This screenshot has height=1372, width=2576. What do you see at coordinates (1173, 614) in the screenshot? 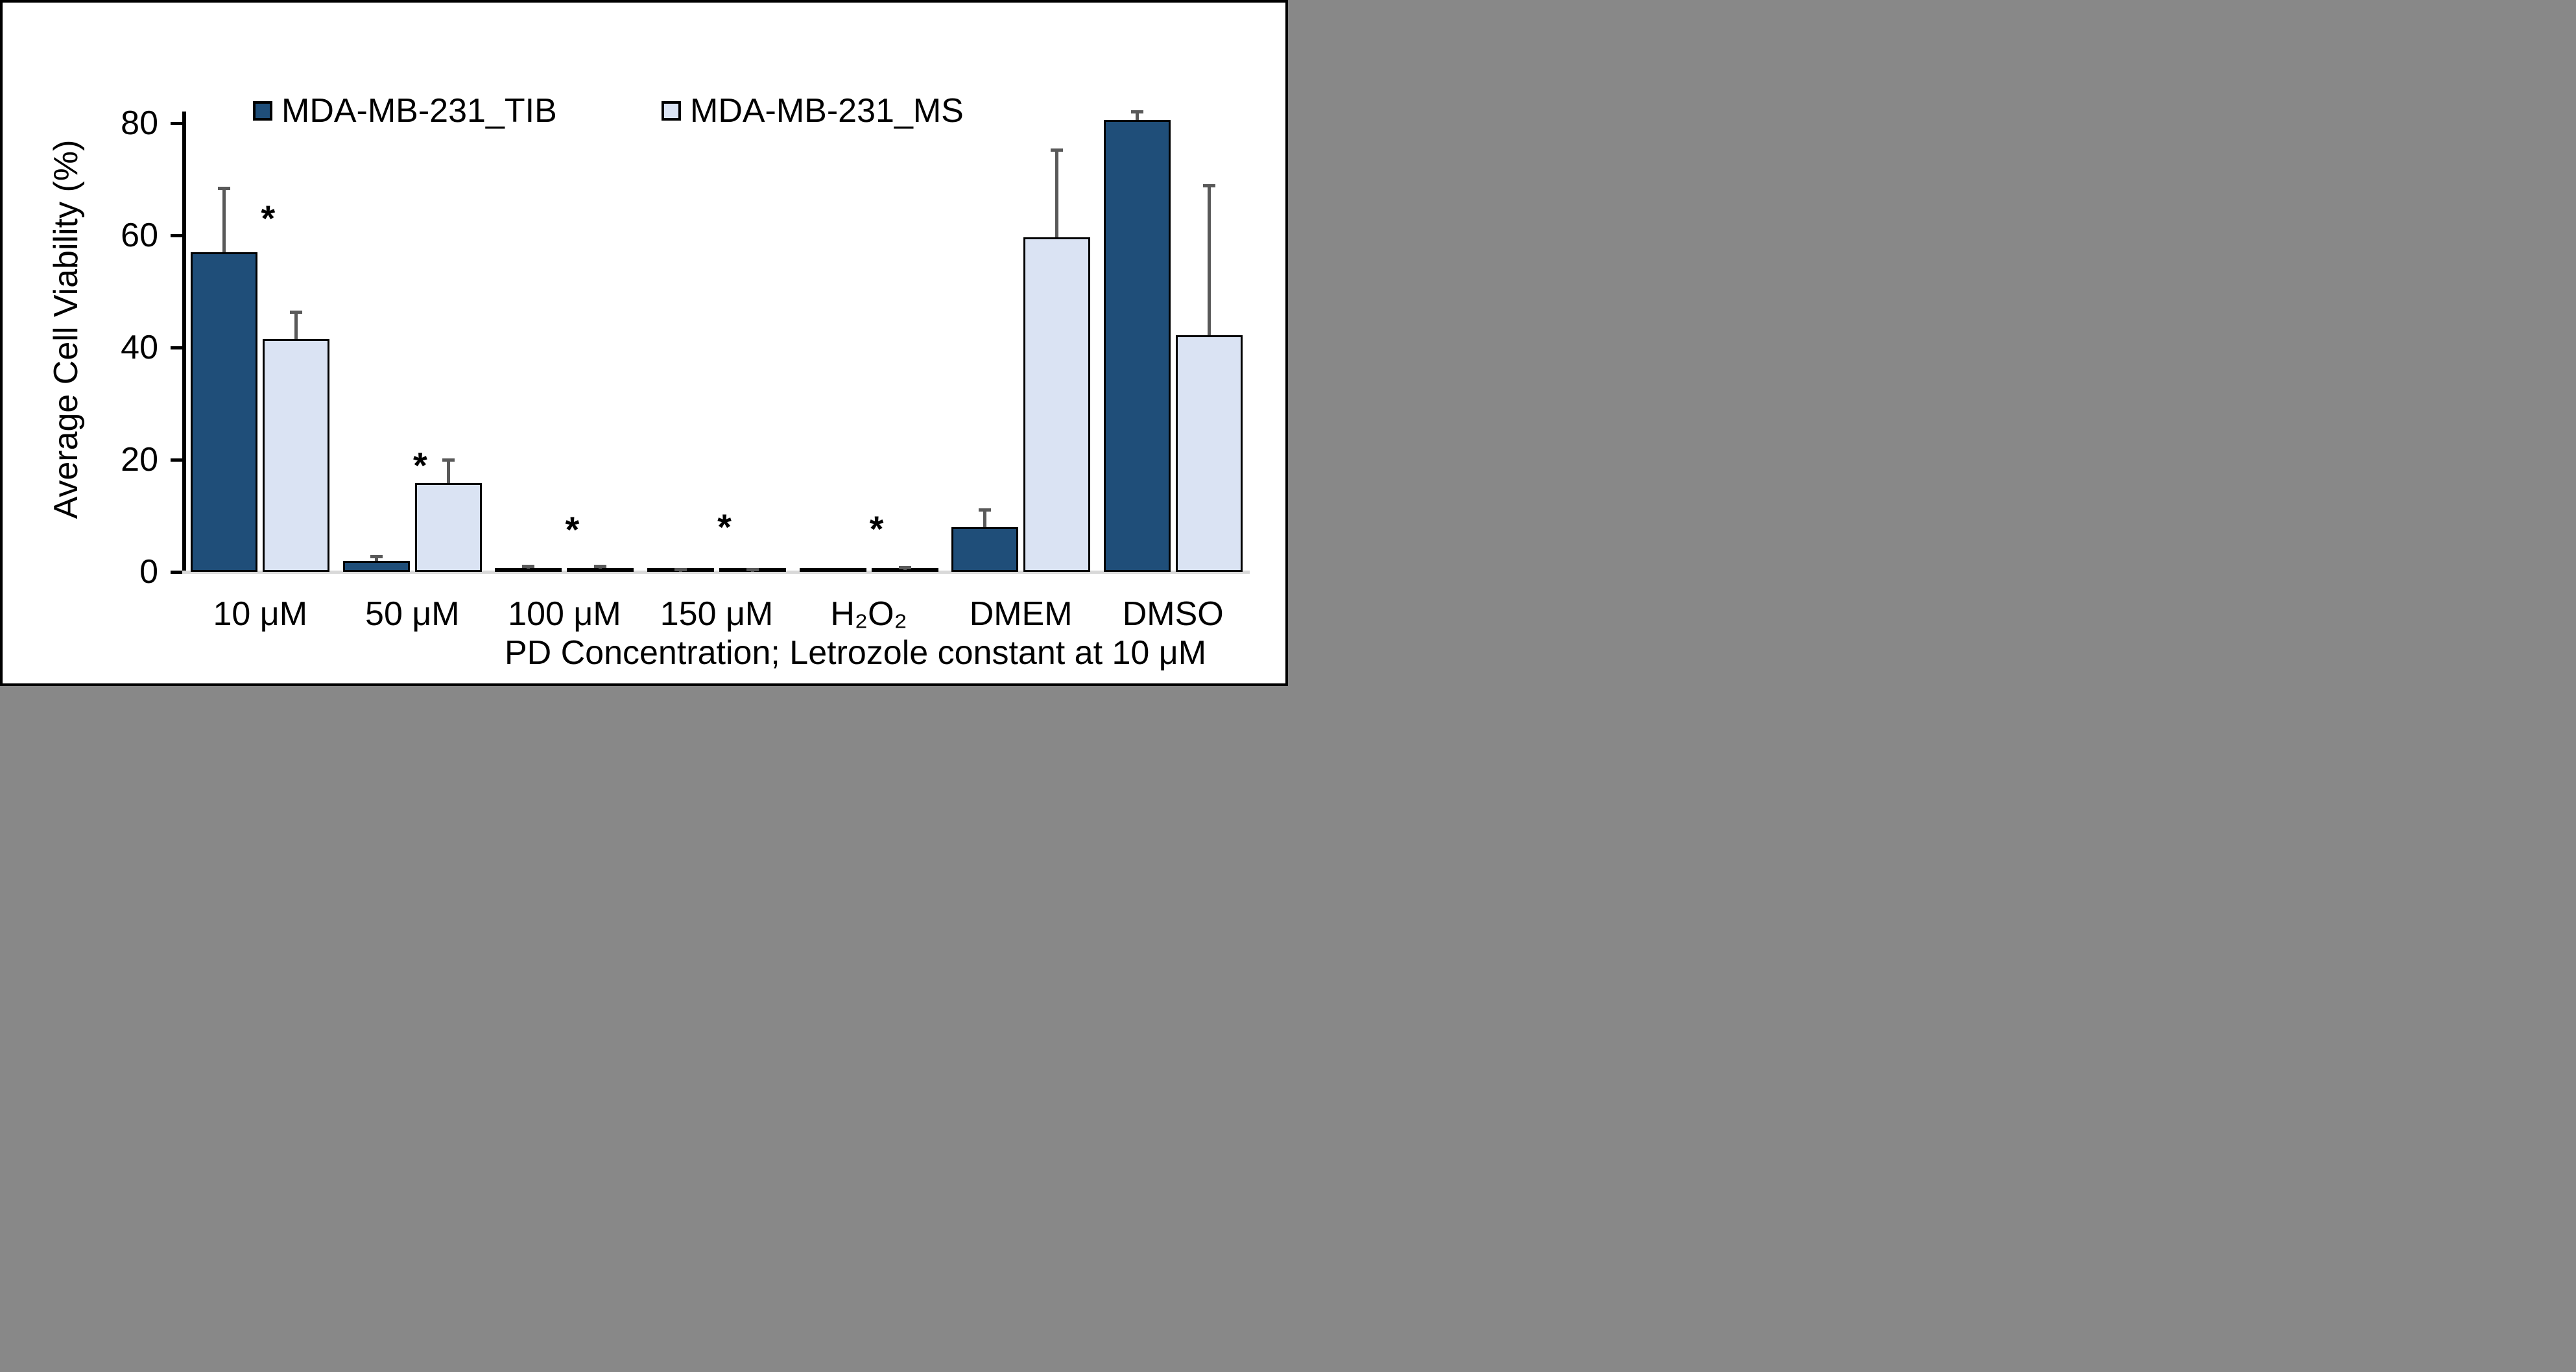
I see `x-category-label: DMSO` at bounding box center [1173, 614].